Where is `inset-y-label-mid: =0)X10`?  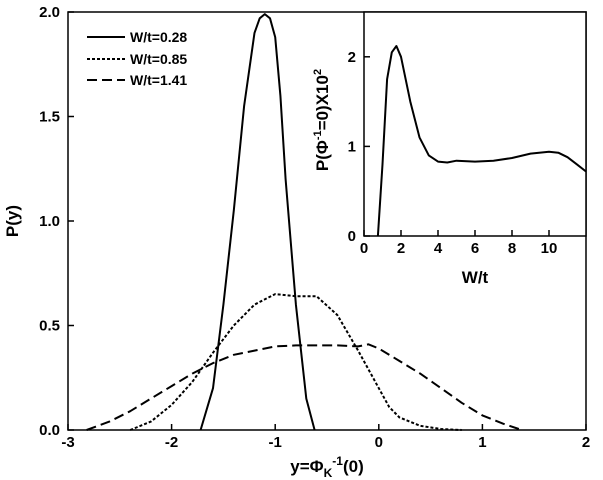 inset-y-label-mid: =0)X10 is located at coordinates (322, 102).